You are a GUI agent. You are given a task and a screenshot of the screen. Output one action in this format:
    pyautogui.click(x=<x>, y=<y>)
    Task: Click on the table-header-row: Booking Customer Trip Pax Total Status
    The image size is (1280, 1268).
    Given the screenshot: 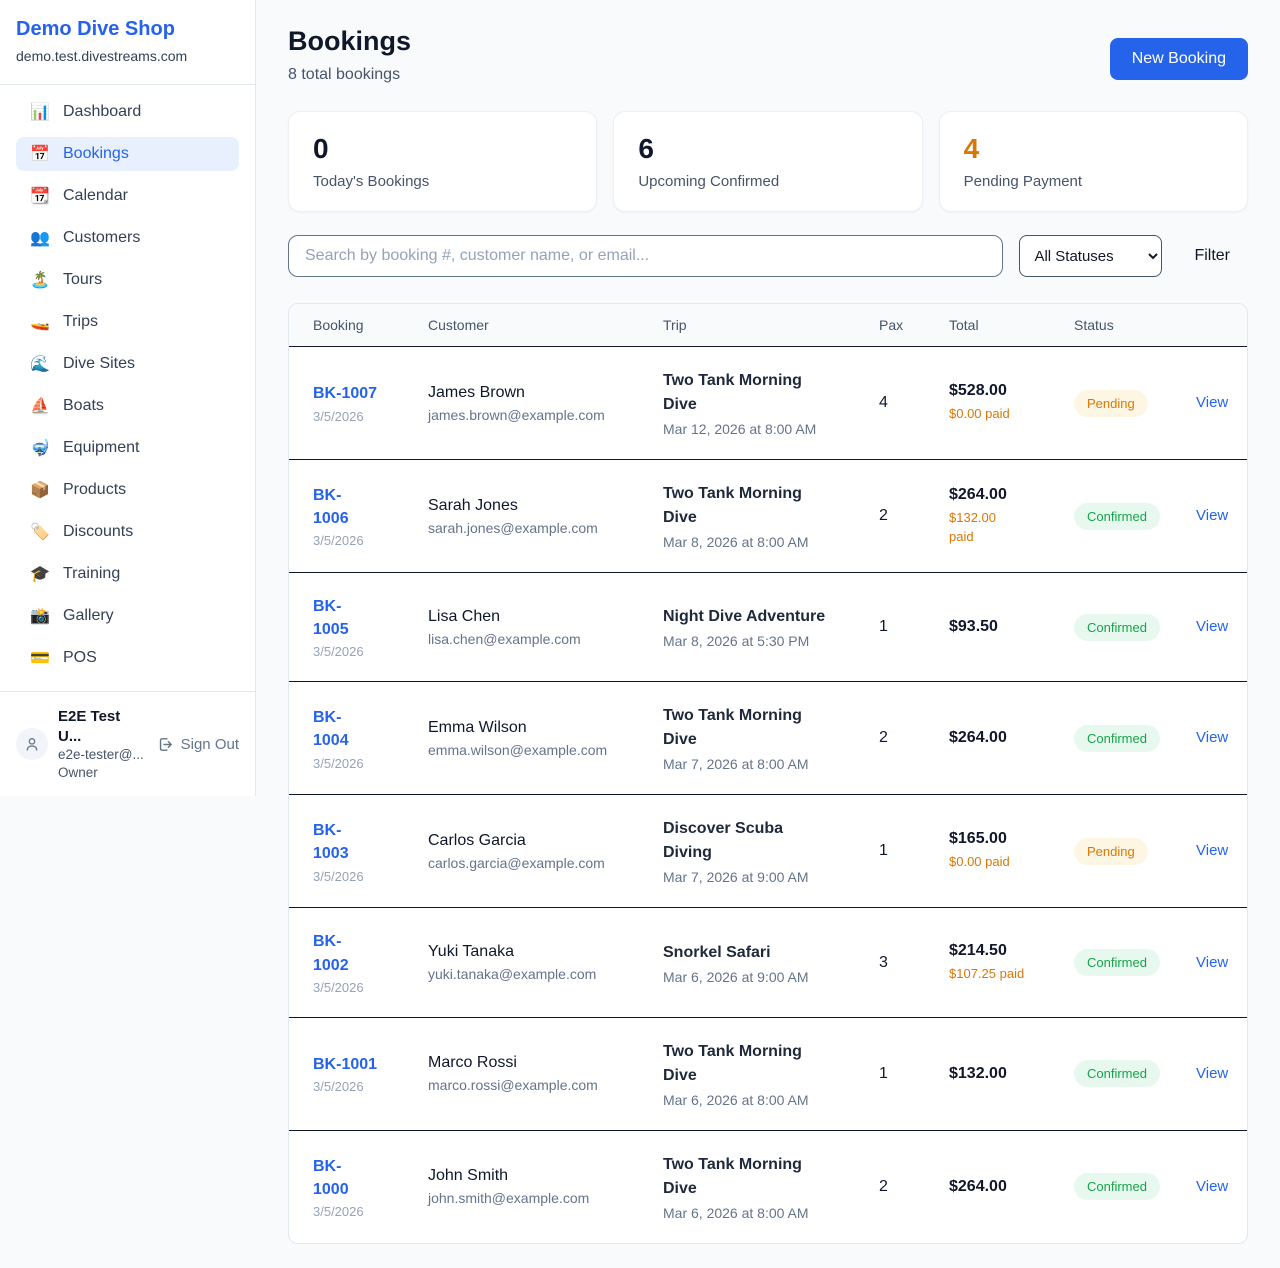 What is the action you would take?
    pyautogui.click(x=768, y=325)
    